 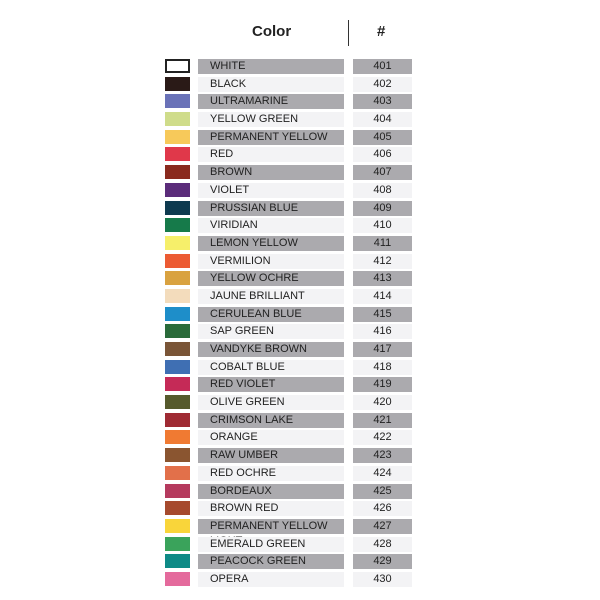 I want to click on color-name: VERMILION, so click(x=271, y=261).